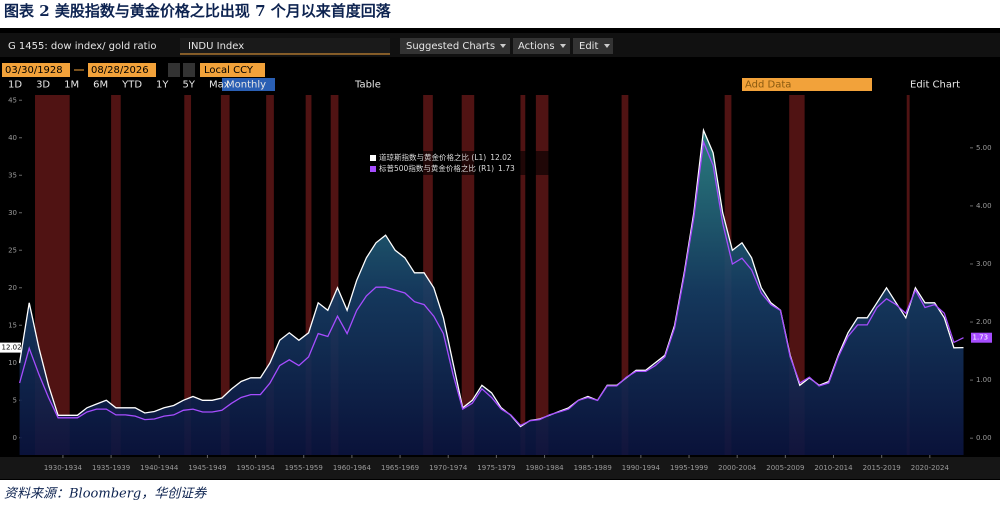 The image size is (1000, 505). Describe the element at coordinates (641, 468) in the screenshot. I see `x-tick-label: 1990-1994` at that location.